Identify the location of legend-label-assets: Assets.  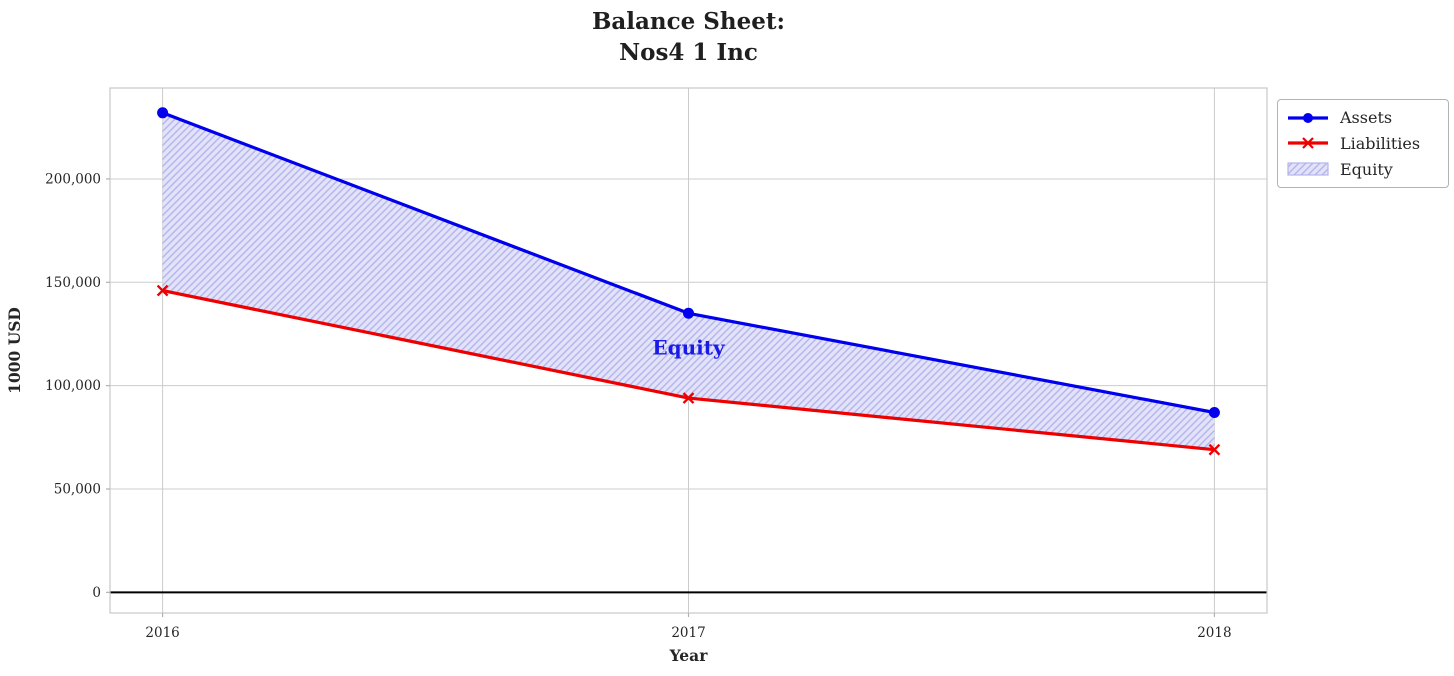
(1366, 118).